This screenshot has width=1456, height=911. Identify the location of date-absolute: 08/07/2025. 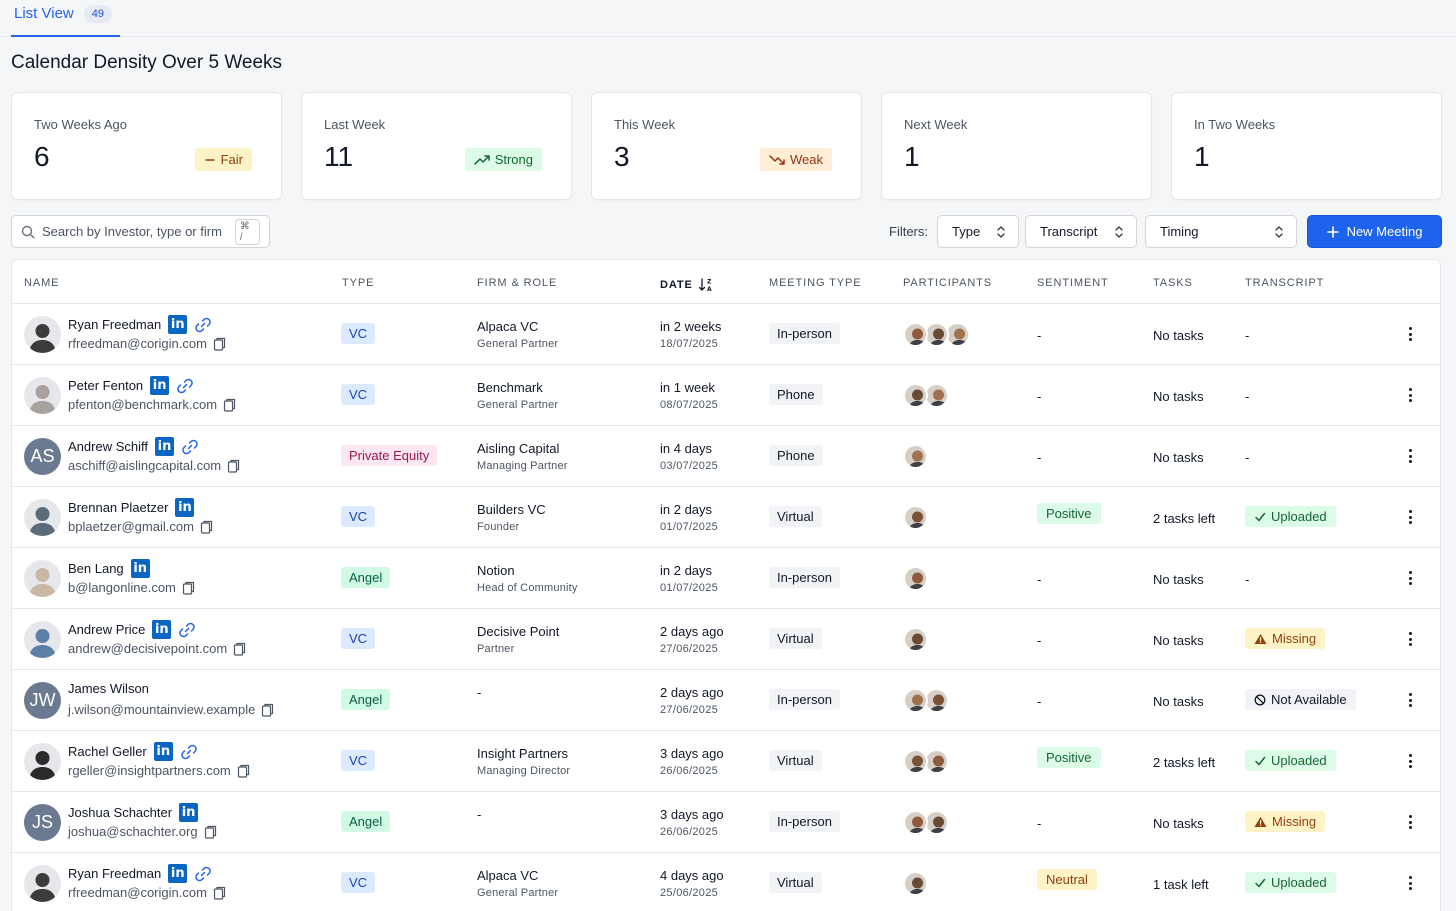
(689, 405).